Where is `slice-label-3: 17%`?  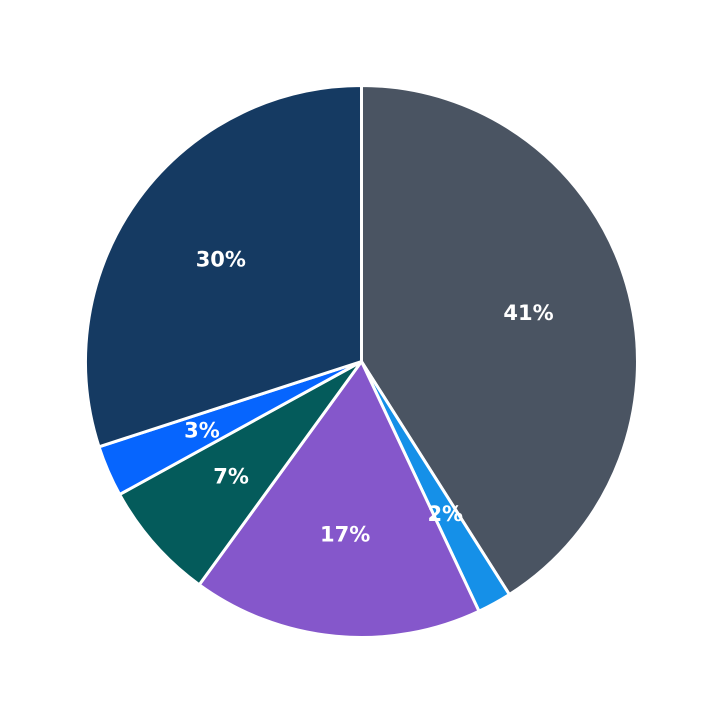 slice-label-3: 17% is located at coordinates (345, 535).